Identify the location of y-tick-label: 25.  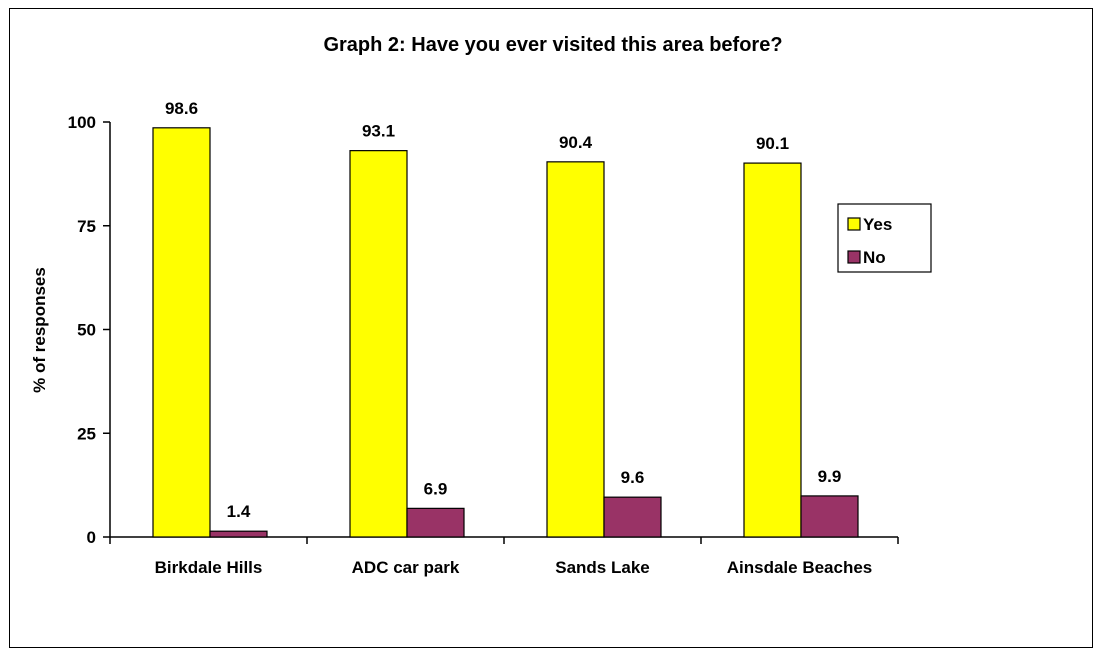
(86, 433).